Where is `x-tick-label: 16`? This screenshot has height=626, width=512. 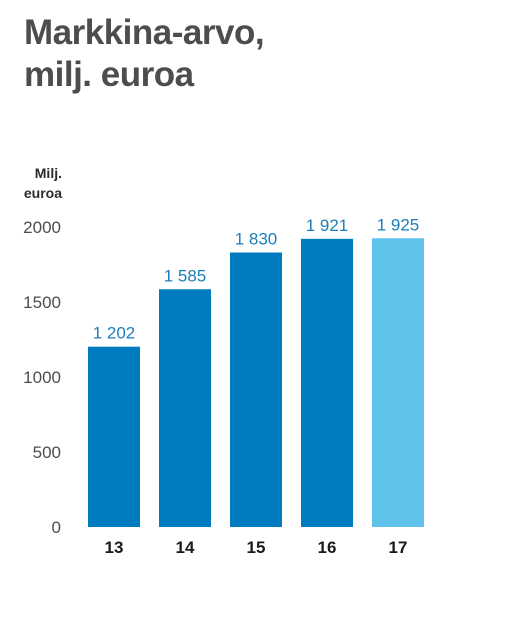
x-tick-label: 16 is located at coordinates (327, 547).